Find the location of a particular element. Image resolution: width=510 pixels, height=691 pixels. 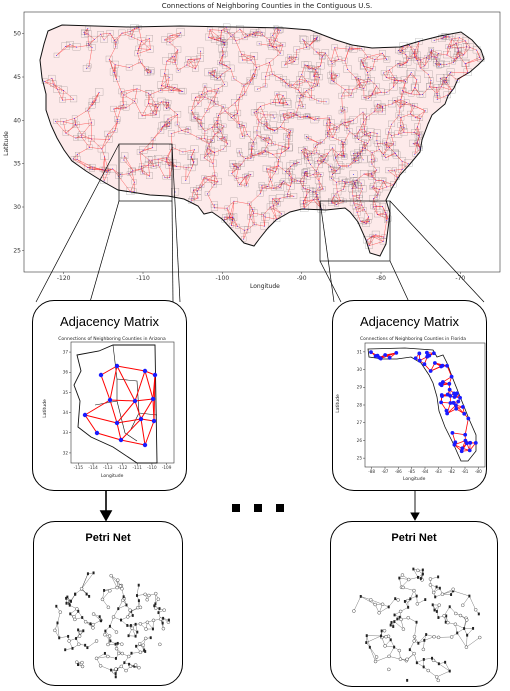

petri-arc is located at coordinates (415, 629).